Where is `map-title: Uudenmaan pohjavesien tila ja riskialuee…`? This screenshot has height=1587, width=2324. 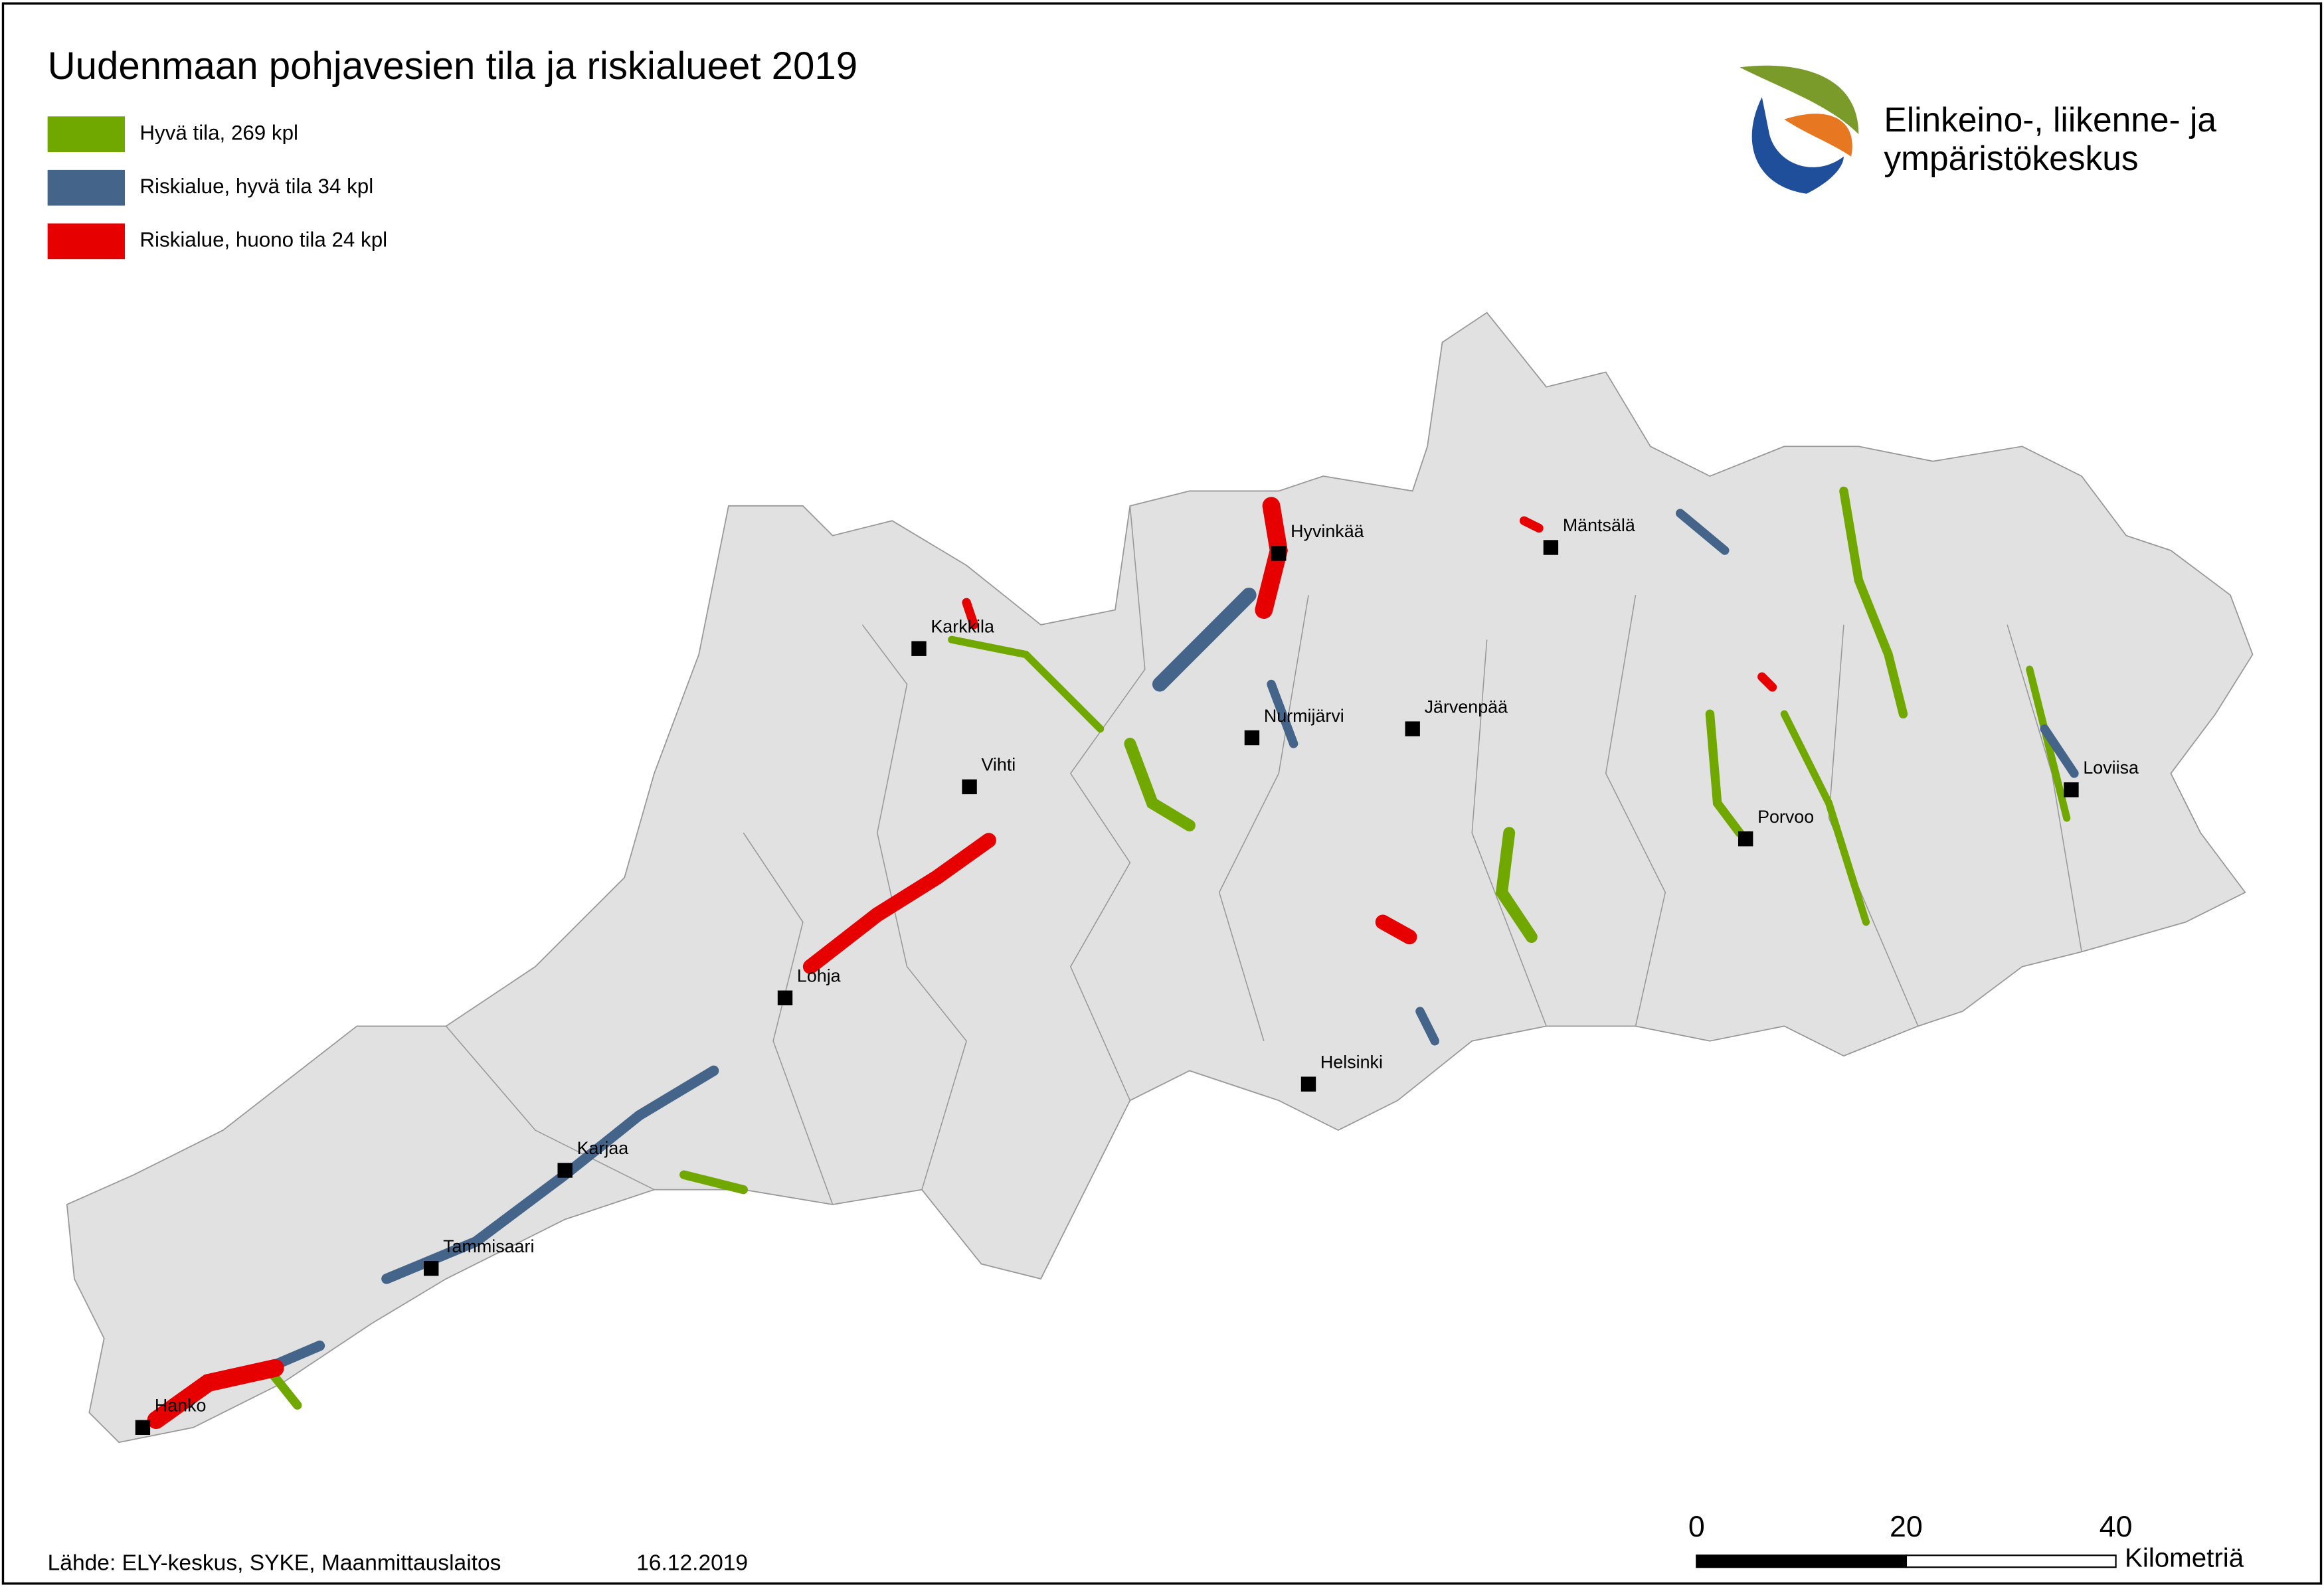 map-title: Uudenmaan pohjavesien tila ja riskialuee… is located at coordinates (453, 66).